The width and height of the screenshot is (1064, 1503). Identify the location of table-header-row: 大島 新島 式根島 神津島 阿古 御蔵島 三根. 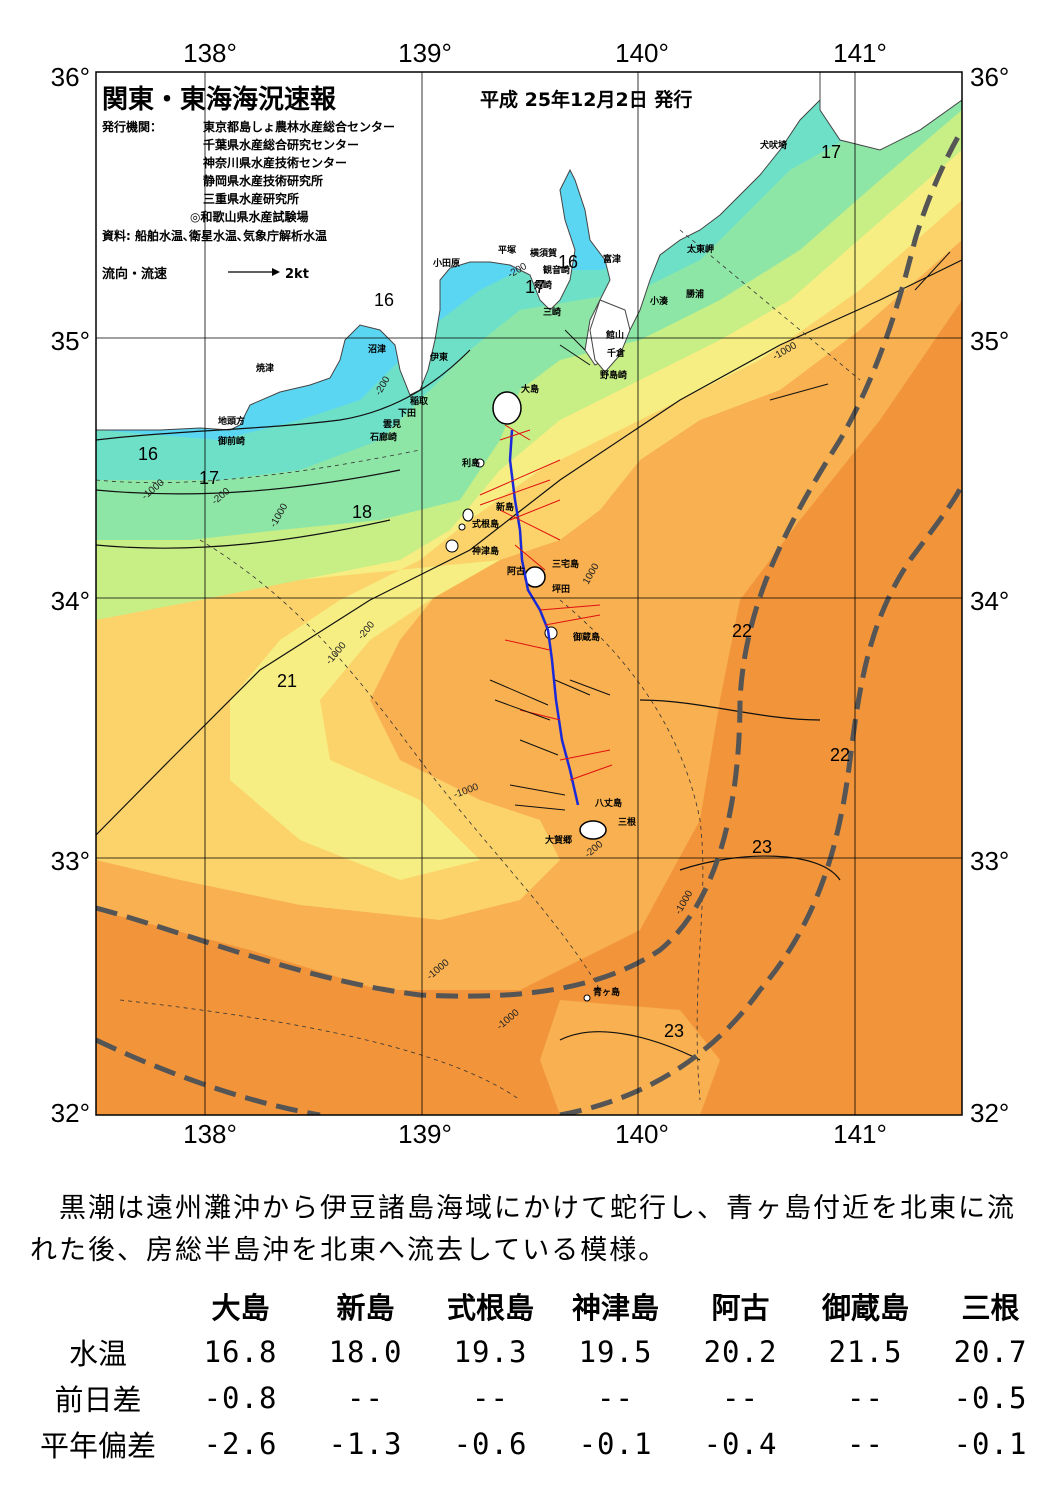
(535, 1306).